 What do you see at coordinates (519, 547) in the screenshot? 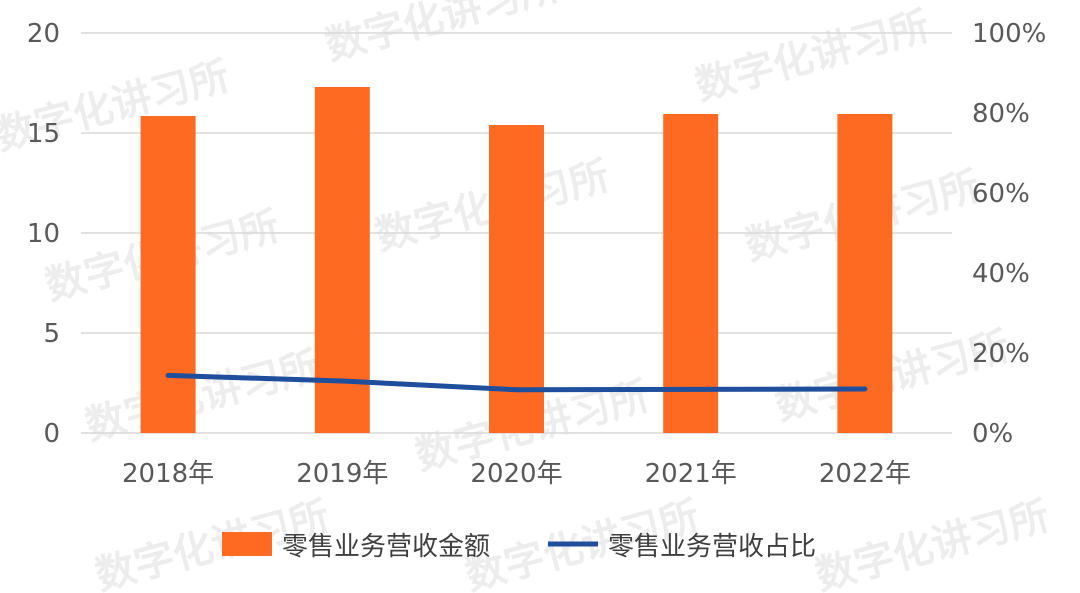
I see `legend: 零售业务营收金额 零售业务营收占比` at bounding box center [519, 547].